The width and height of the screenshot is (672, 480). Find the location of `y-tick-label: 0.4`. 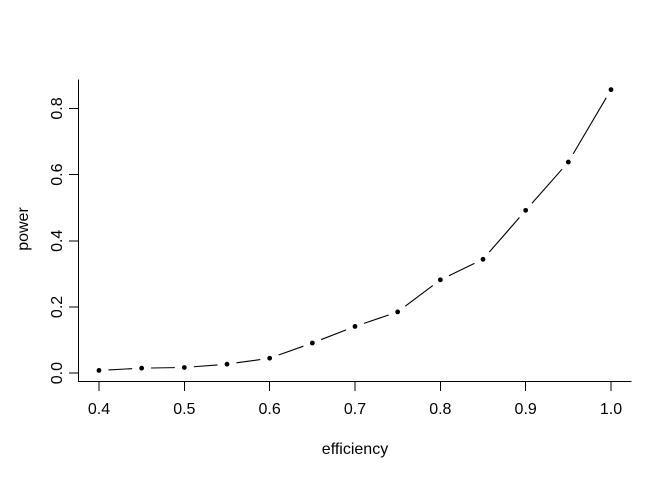

y-tick-label: 0.4 is located at coordinates (57, 241).